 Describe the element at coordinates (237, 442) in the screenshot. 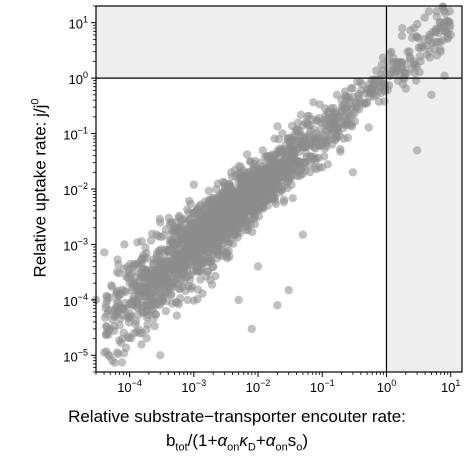

I see `x-axis-label-line2: btot/(1+αonκD+αonso)` at that location.